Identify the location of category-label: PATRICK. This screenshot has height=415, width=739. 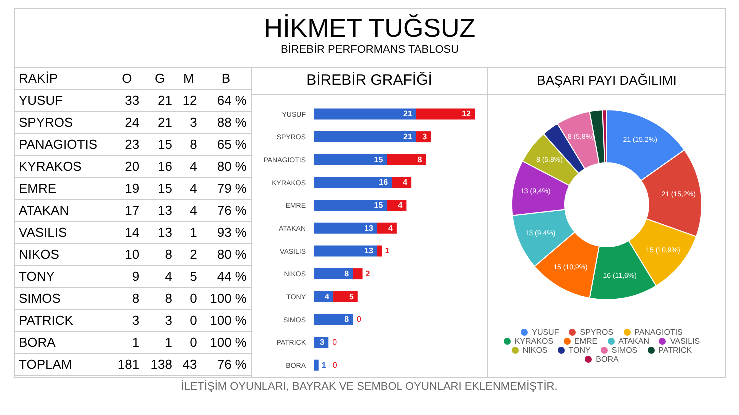
(46, 320).